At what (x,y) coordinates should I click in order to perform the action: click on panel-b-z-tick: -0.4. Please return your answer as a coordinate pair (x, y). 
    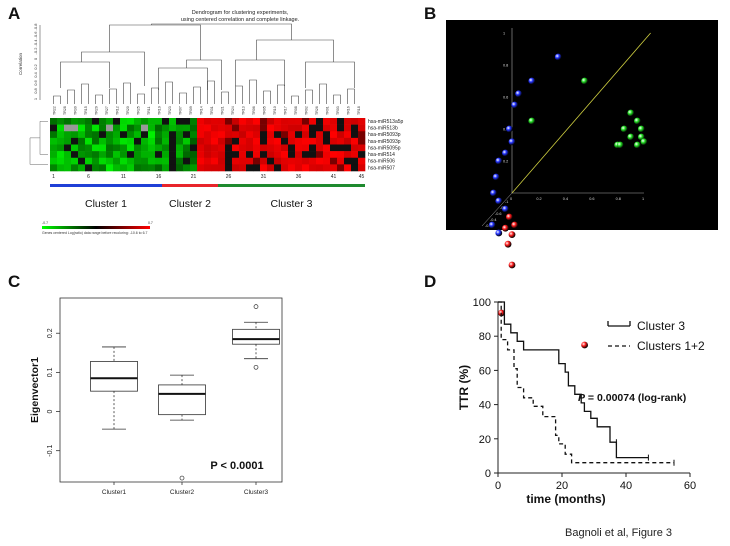
    Looking at the image, I should click on (493, 220).